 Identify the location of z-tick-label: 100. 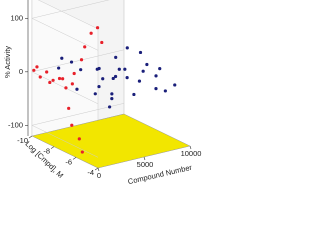
(16, 17).